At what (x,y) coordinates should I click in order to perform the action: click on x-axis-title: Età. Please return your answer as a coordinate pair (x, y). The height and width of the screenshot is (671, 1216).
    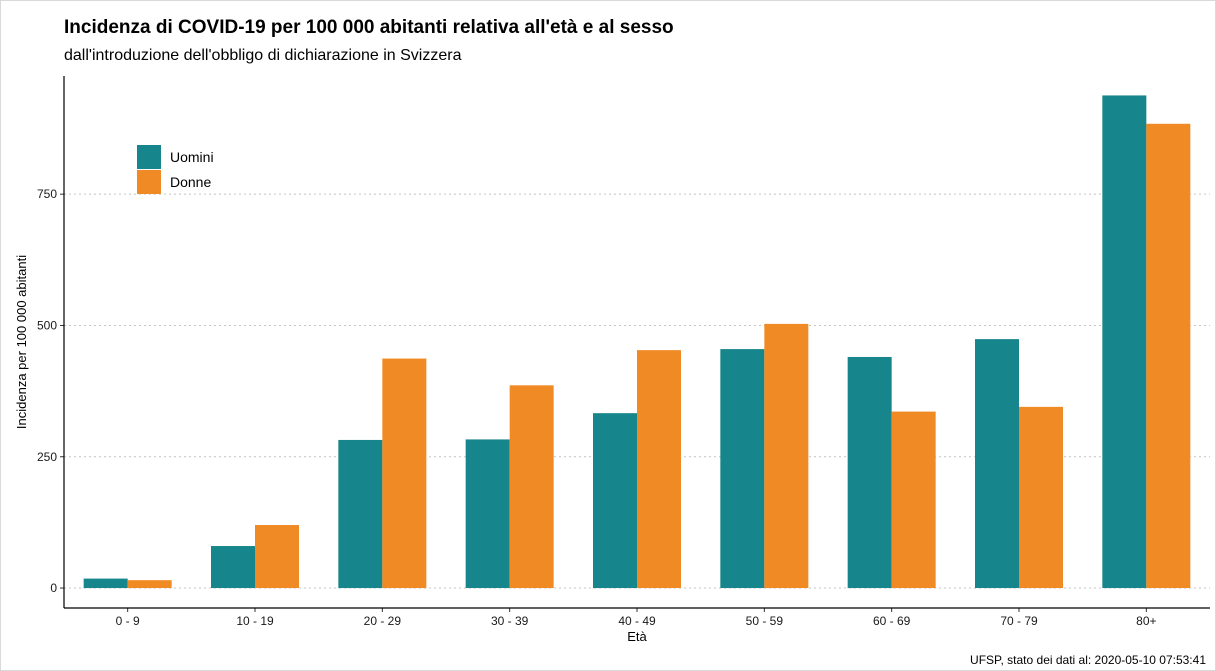
    Looking at the image, I should click on (637, 636).